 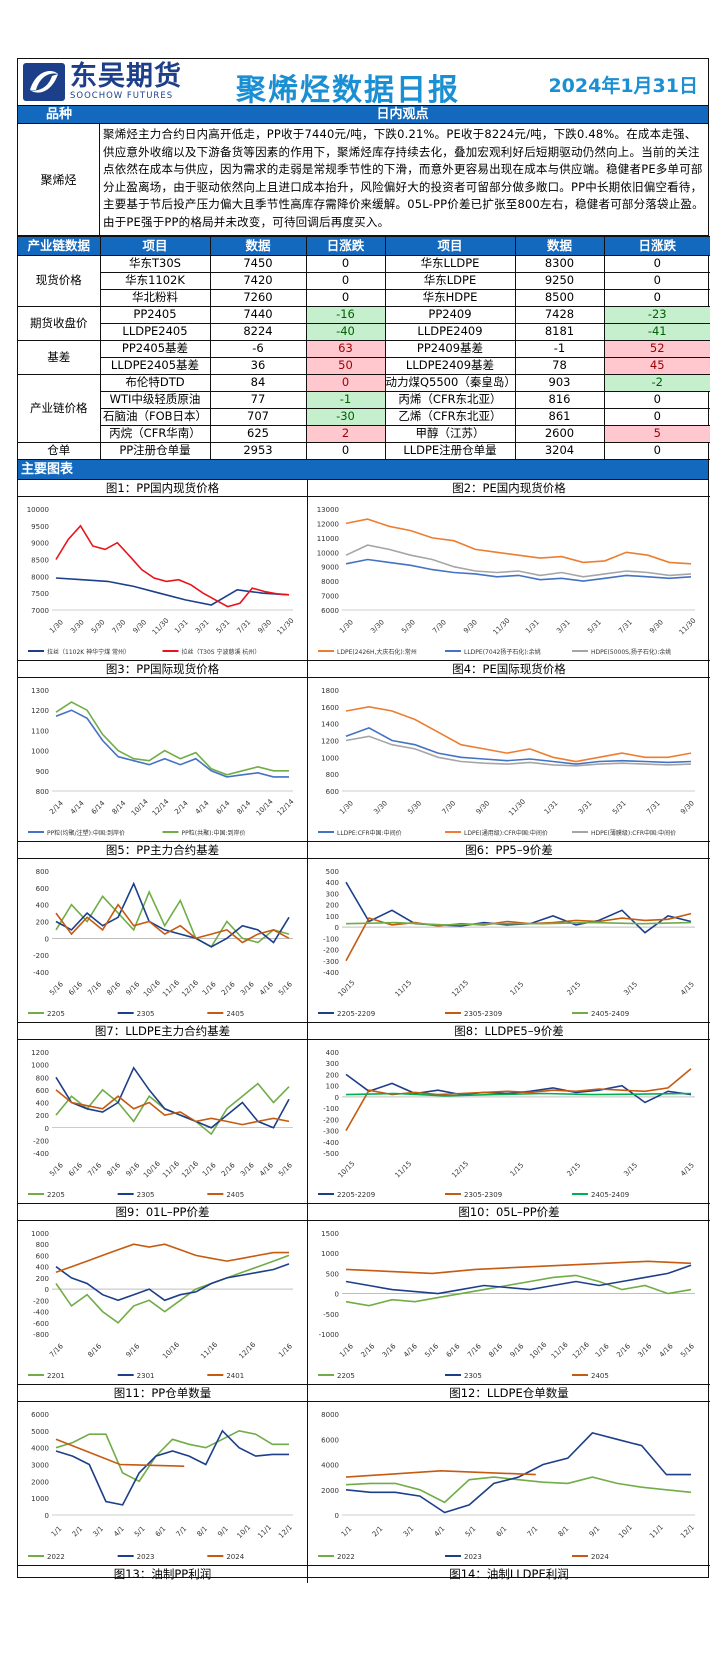 What do you see at coordinates (345, 399) in the screenshot?
I see `daily-change: -1` at bounding box center [345, 399].